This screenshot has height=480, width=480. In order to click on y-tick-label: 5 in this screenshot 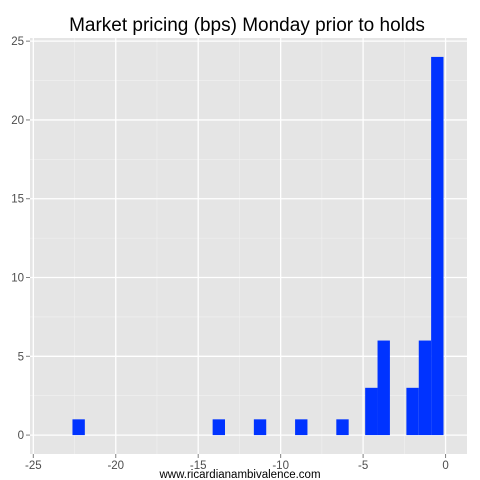, I will do `click(21, 357)`.